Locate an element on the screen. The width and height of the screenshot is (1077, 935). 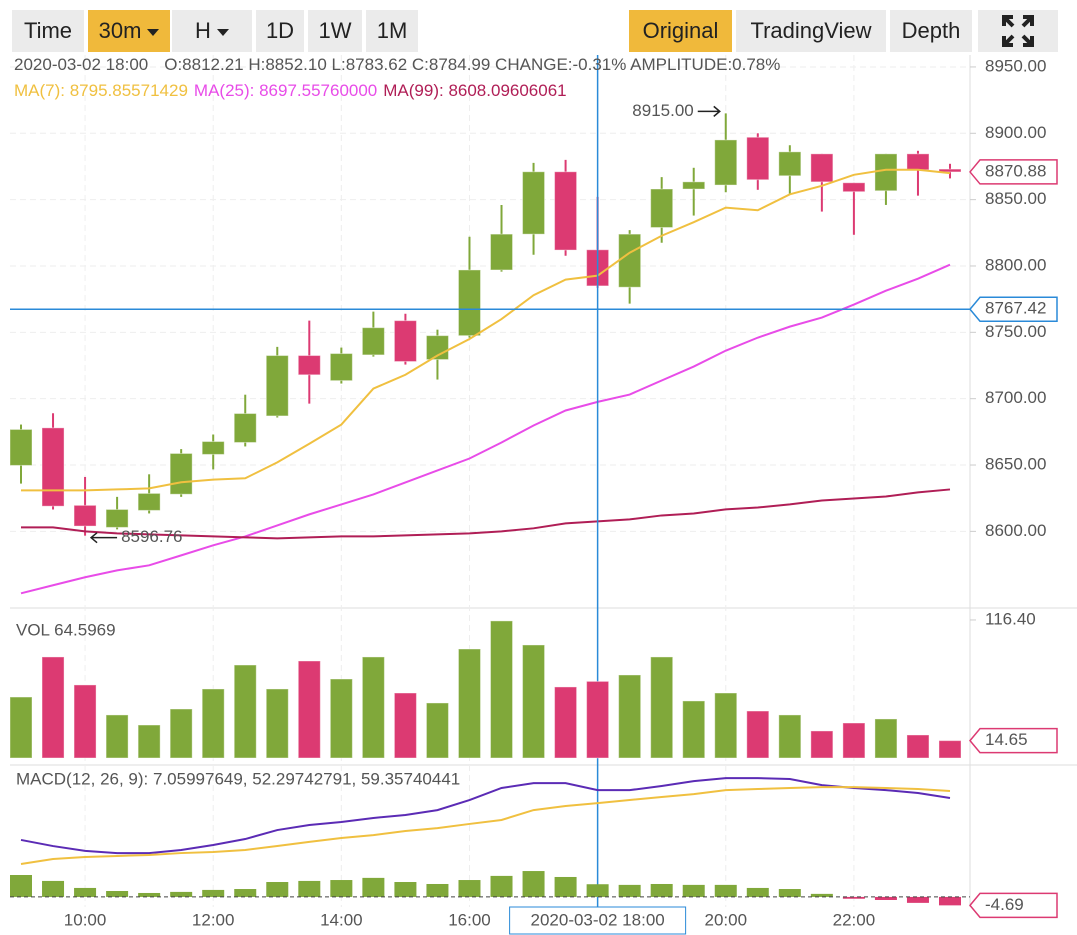
y-tick-label: 8750.00 is located at coordinates (1015, 331).